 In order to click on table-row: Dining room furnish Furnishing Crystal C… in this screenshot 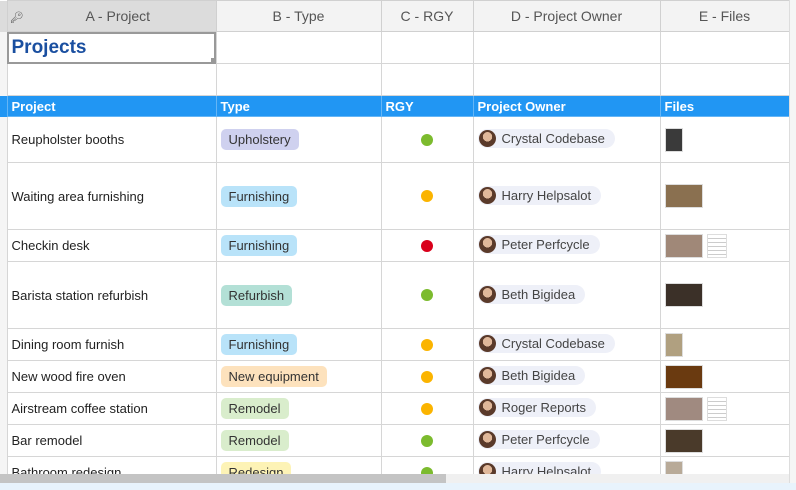, I will do `click(394, 344)`.